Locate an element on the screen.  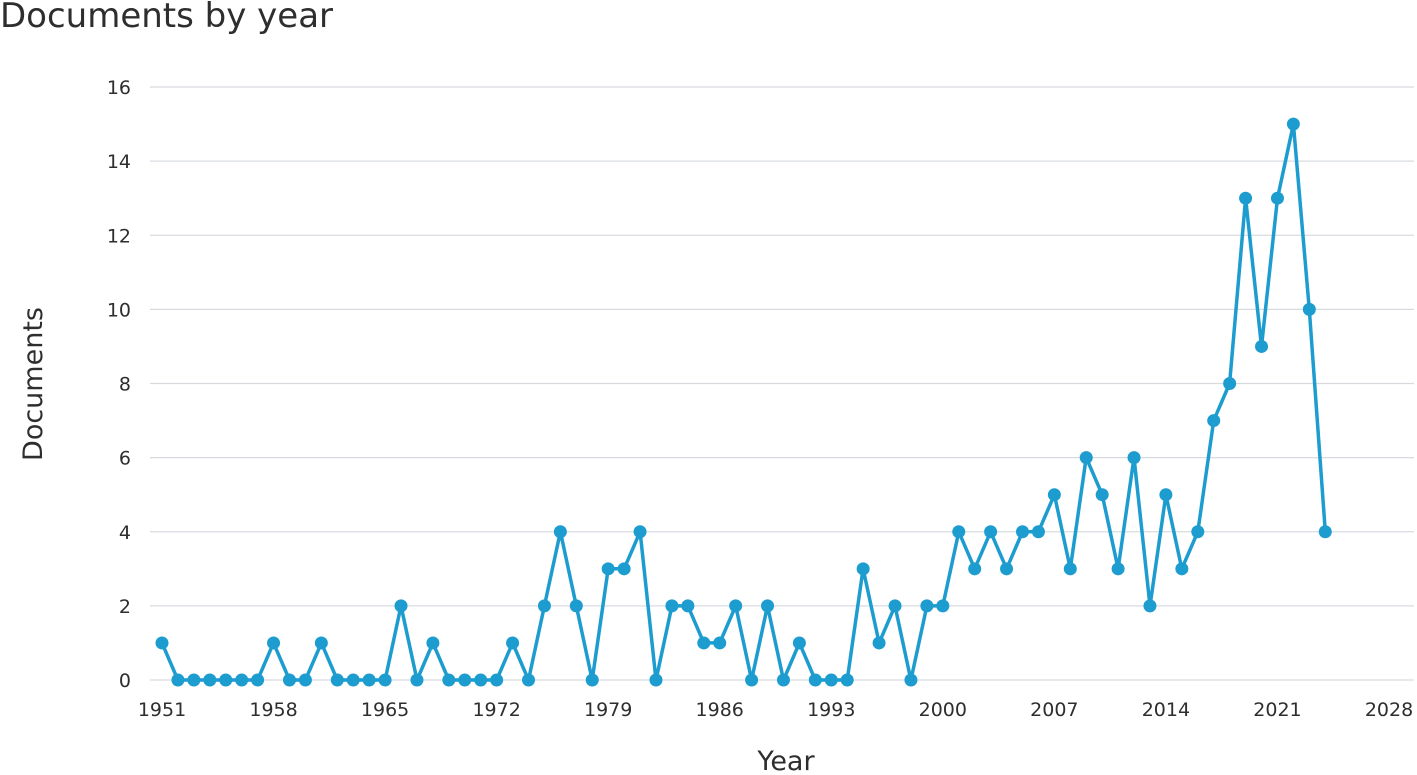
data-point-1993 is located at coordinates (831, 680).